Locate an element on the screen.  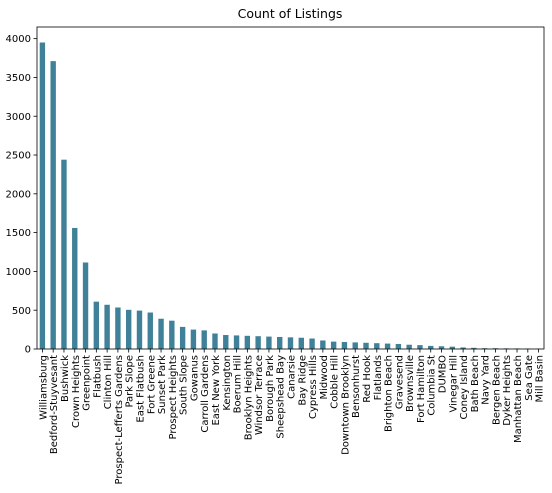
x-tick-label: Brooklyn Heights is located at coordinates (248, 397).